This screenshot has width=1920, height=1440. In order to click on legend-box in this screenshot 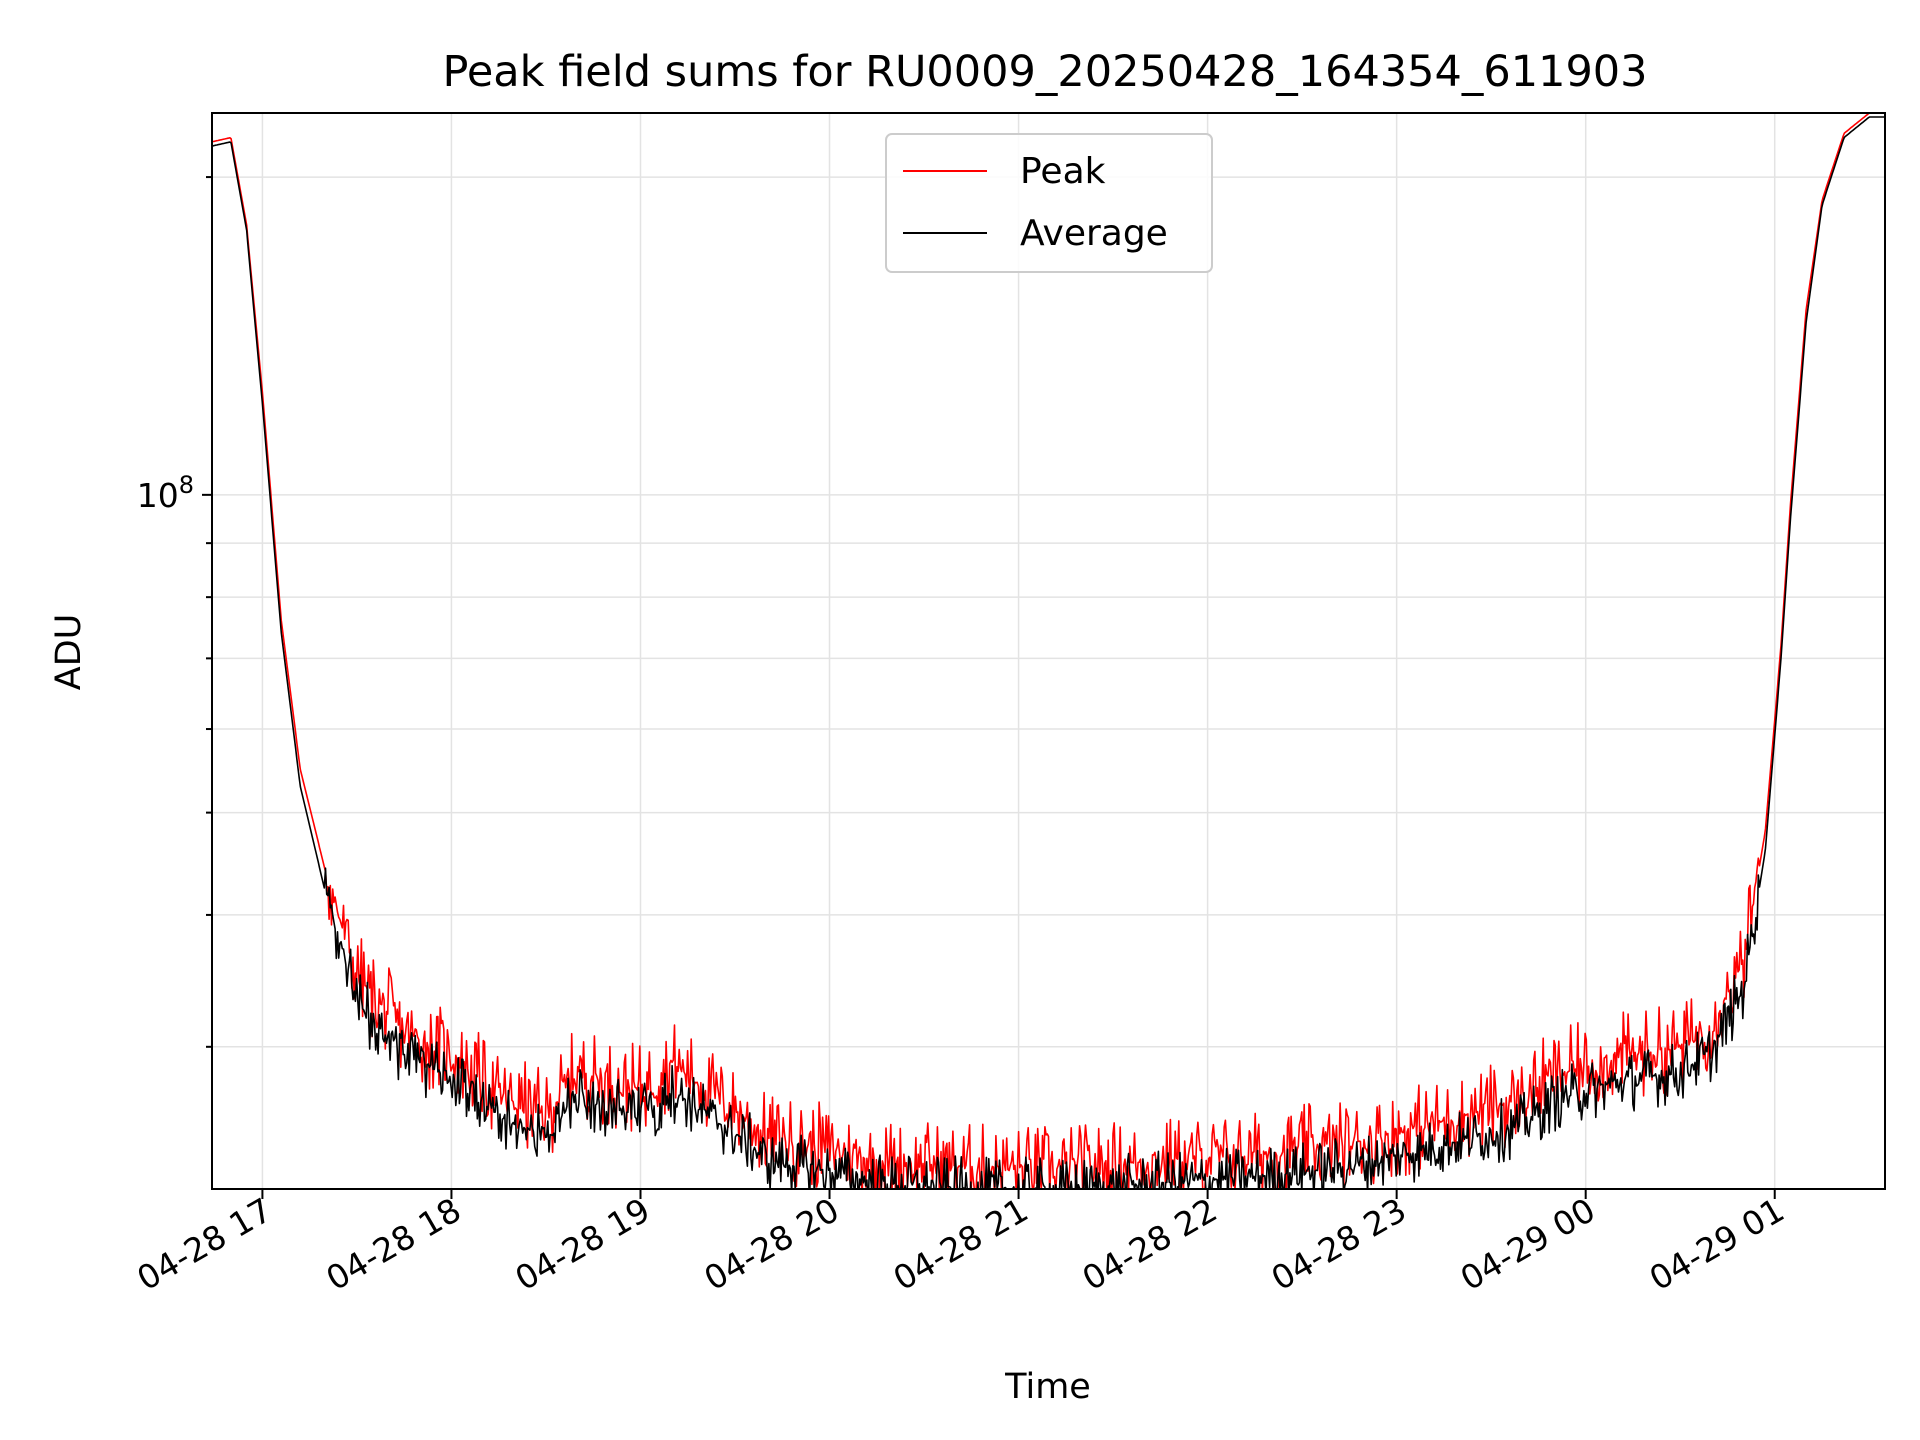, I will do `click(1049, 203)`.